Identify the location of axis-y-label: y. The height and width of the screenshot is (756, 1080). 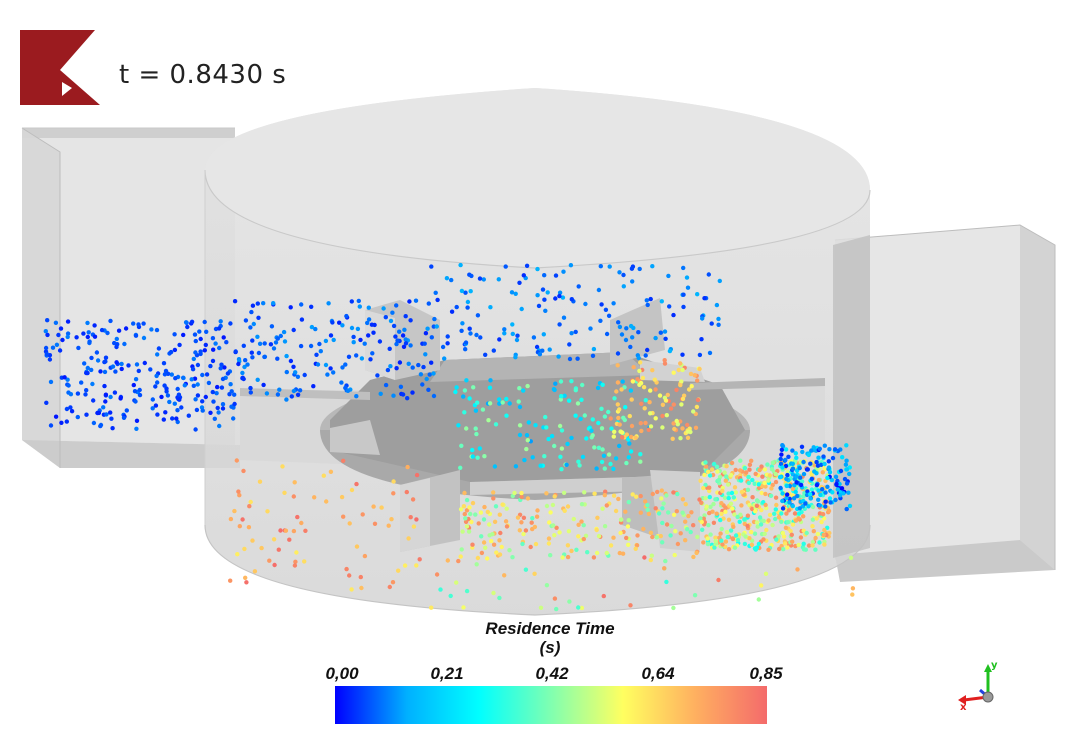
(994, 665).